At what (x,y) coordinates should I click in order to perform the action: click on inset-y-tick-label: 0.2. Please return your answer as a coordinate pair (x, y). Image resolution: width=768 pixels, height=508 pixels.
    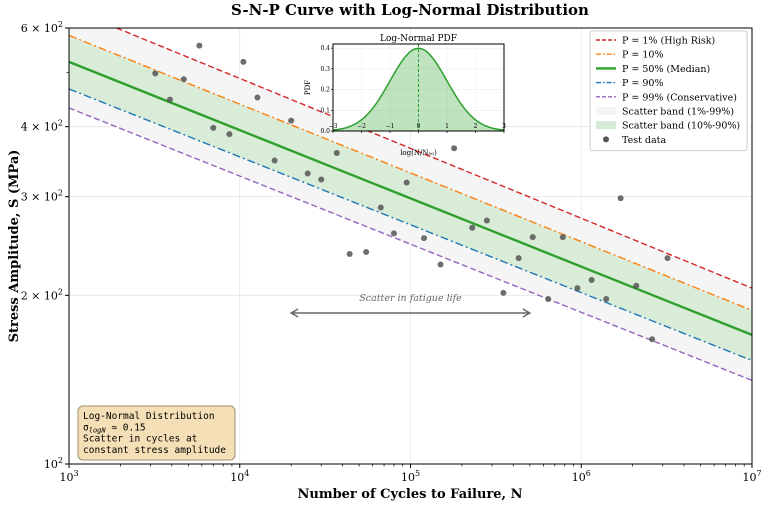
    Looking at the image, I should click on (325, 90).